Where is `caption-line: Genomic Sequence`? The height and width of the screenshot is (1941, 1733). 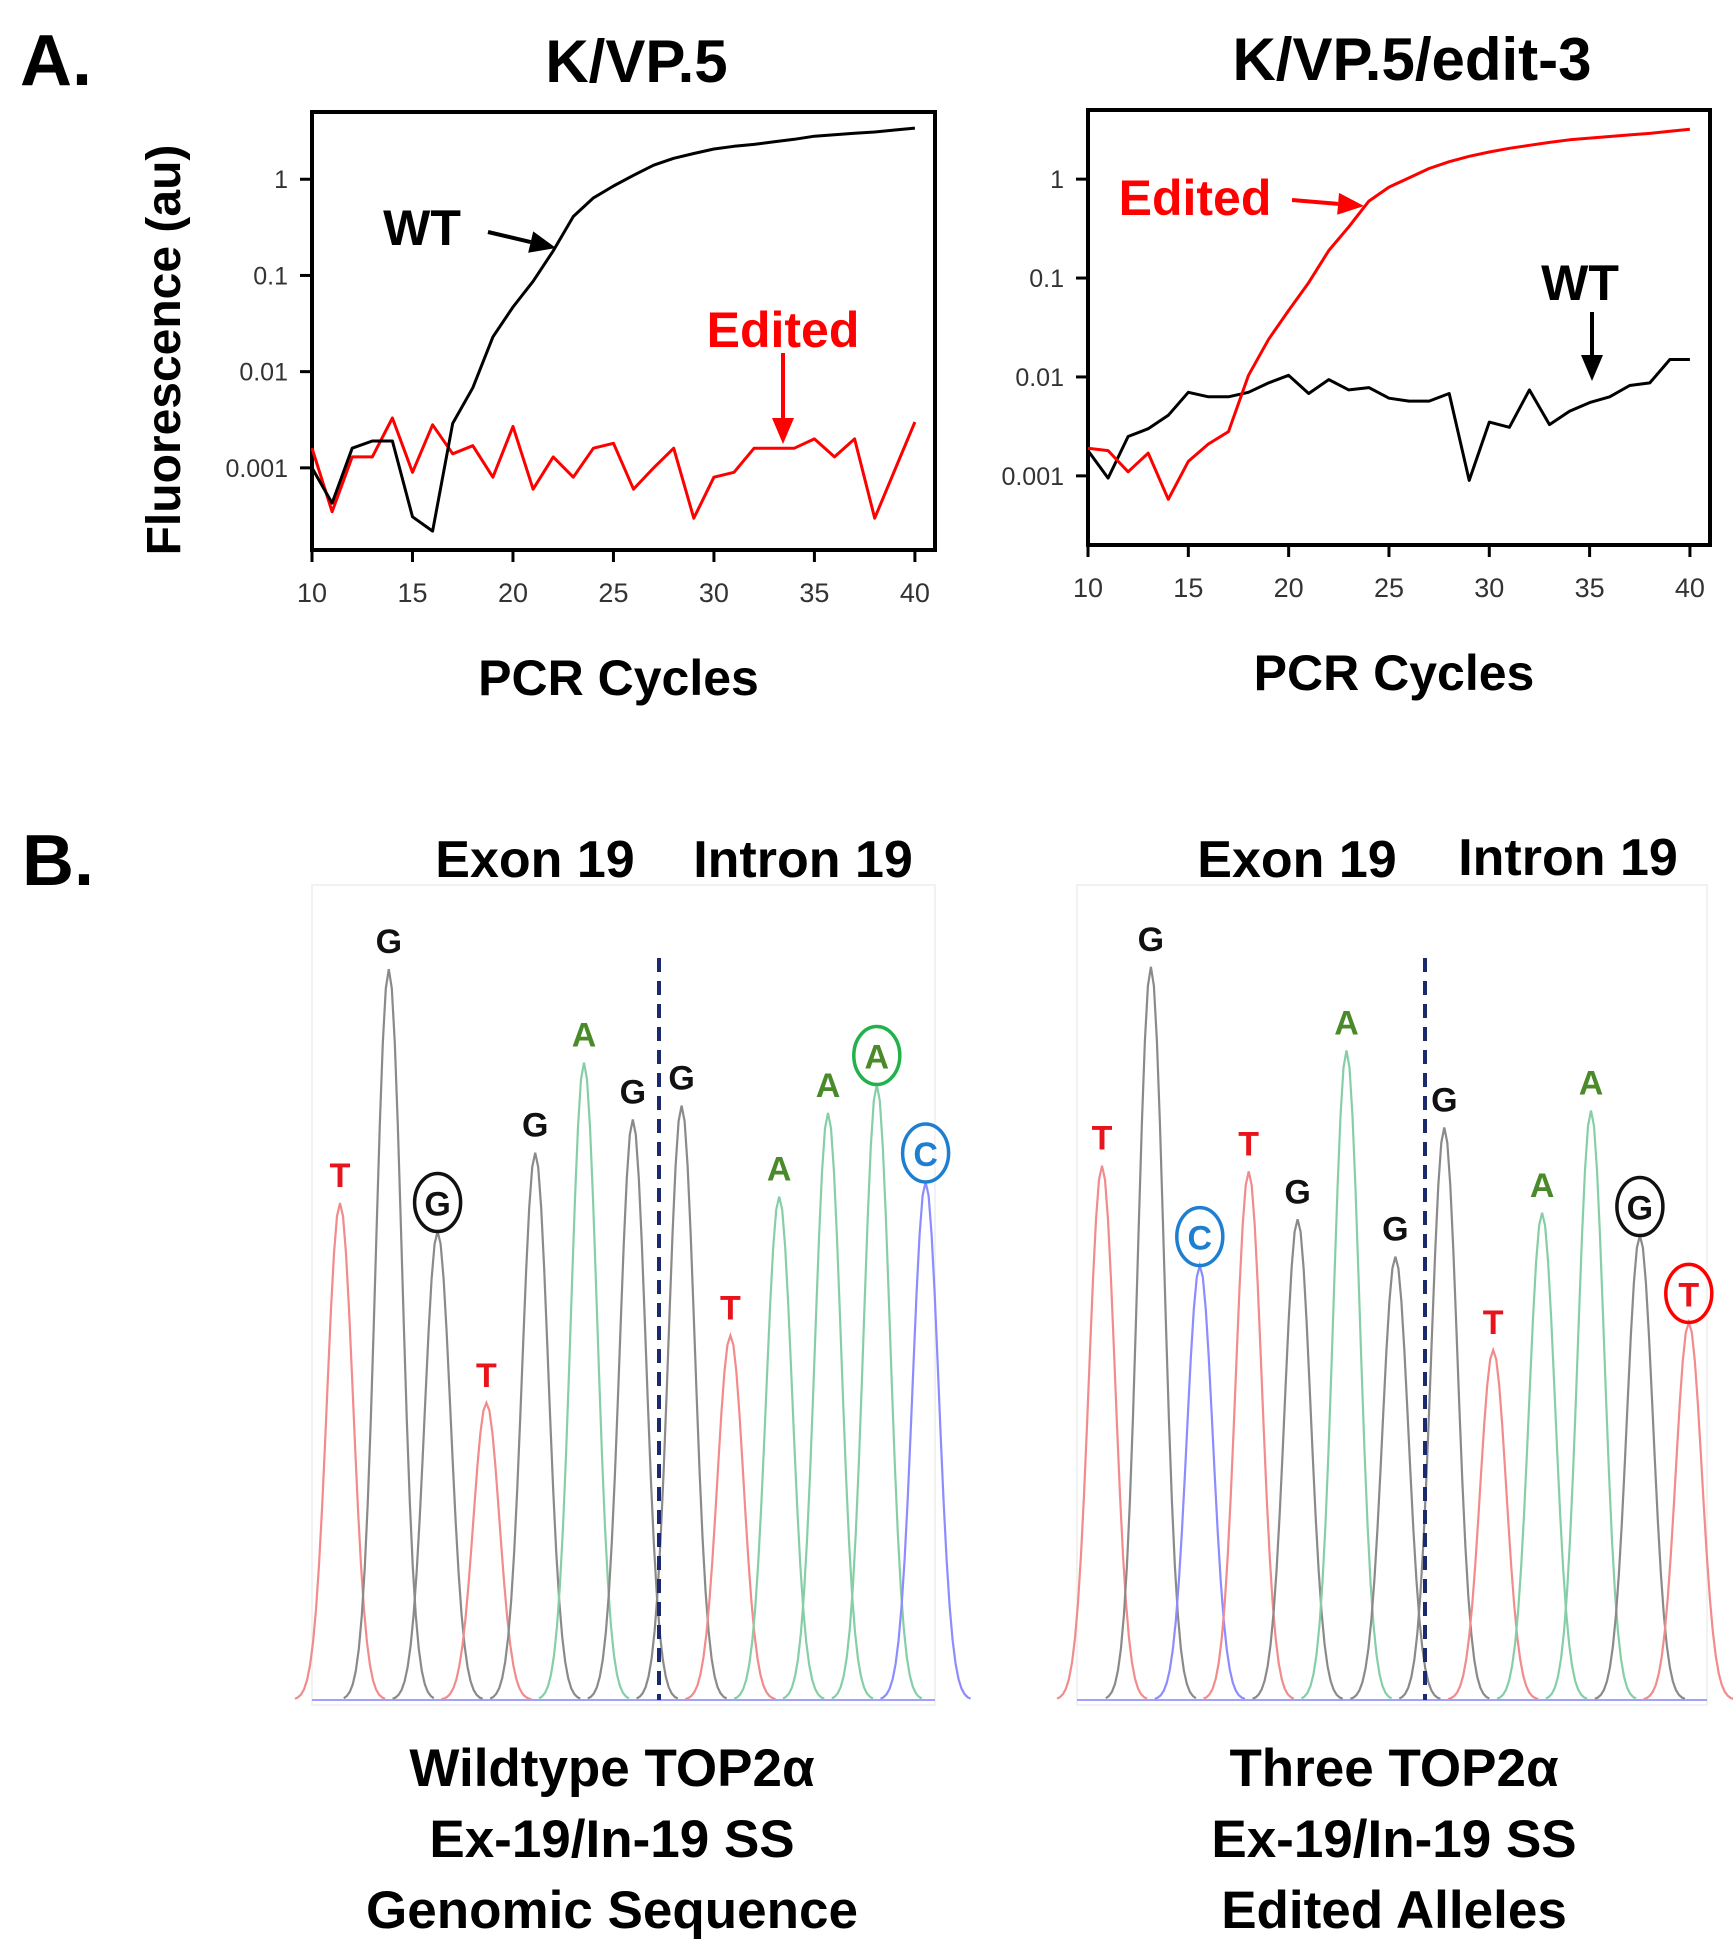 caption-line: Genomic Sequence is located at coordinates (612, 1910).